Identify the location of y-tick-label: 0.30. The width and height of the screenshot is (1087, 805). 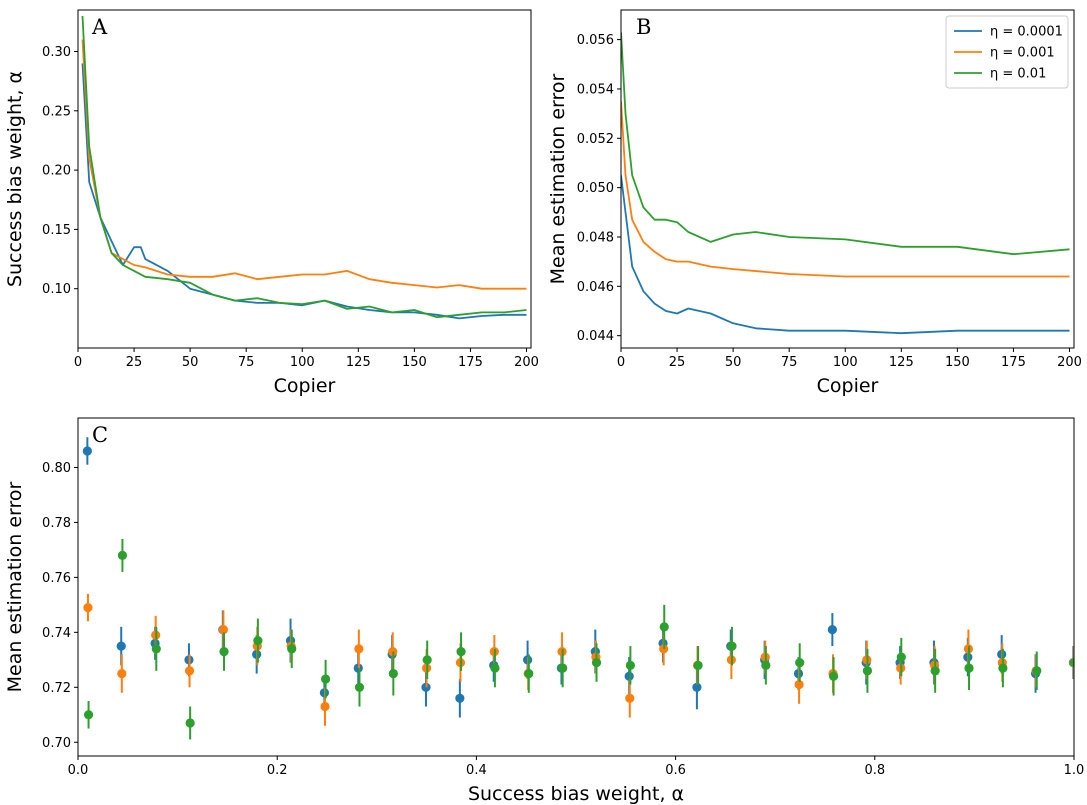
(56, 52).